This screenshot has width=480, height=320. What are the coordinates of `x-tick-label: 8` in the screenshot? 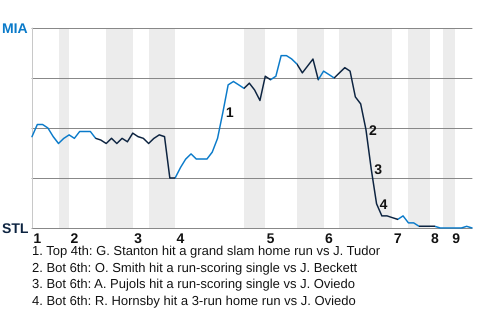 It's located at (434, 238).